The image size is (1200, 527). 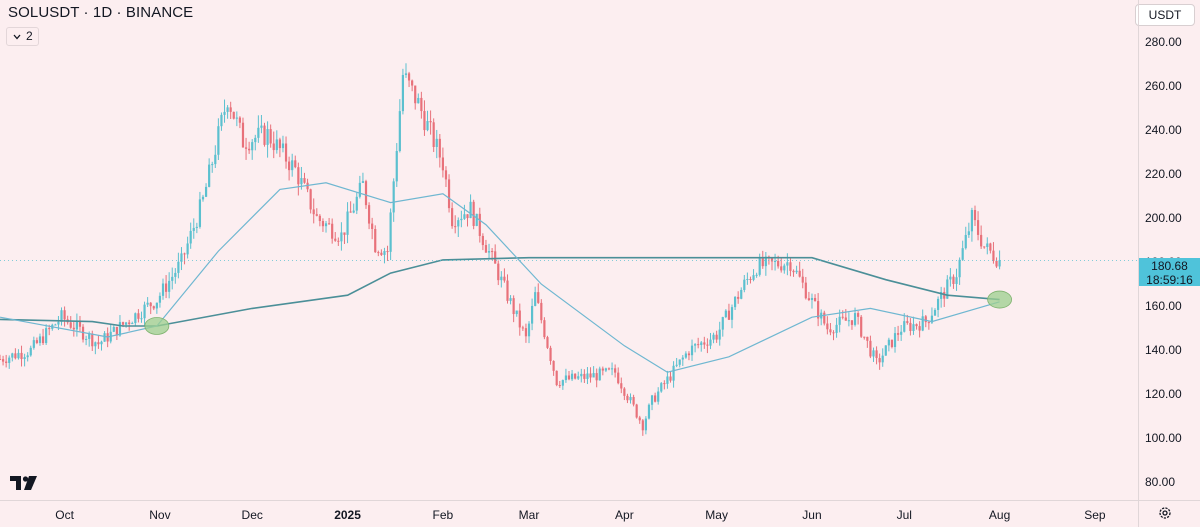 I want to click on price-tick-label: 160.00, so click(x=1163, y=306).